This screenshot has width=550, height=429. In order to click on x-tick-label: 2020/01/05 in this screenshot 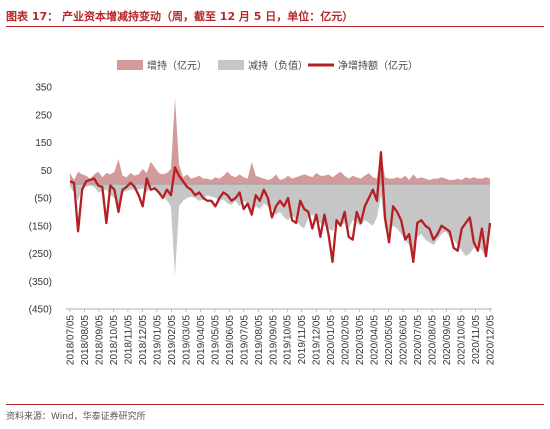, I will do `click(331, 340)`.